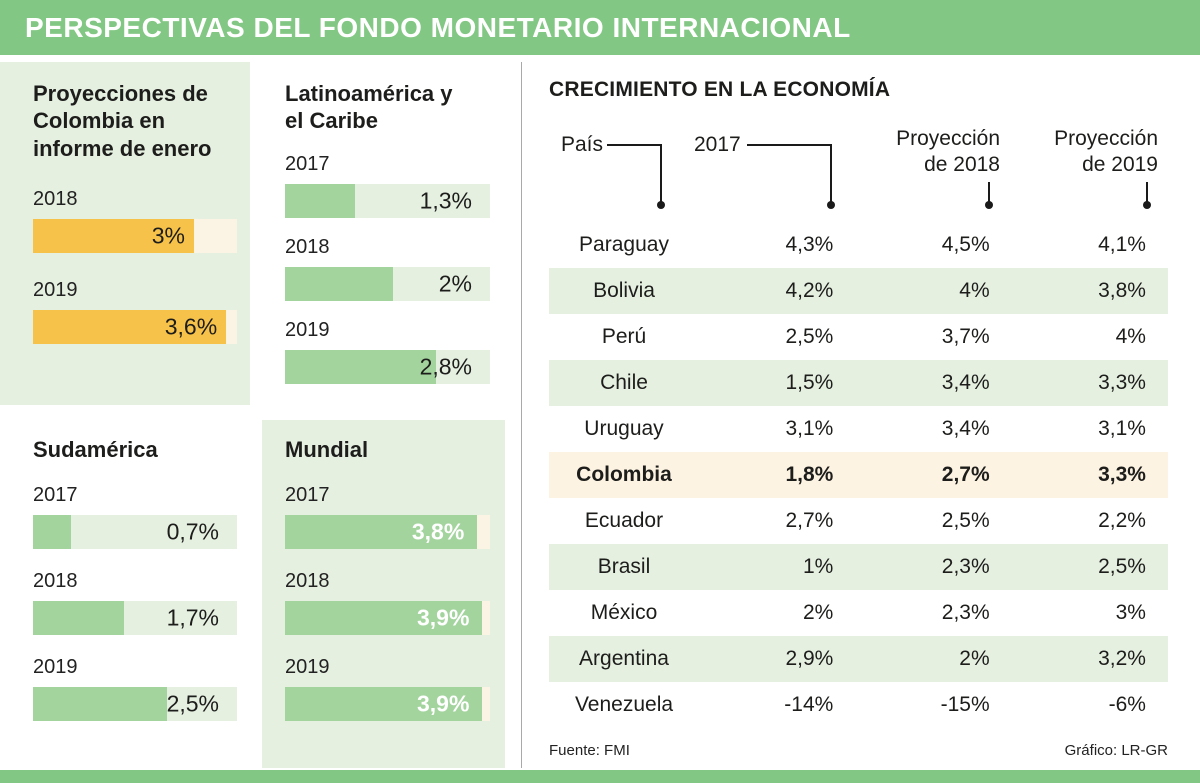 The image size is (1200, 783). I want to click on value-2017: 2,7%, so click(809, 520).